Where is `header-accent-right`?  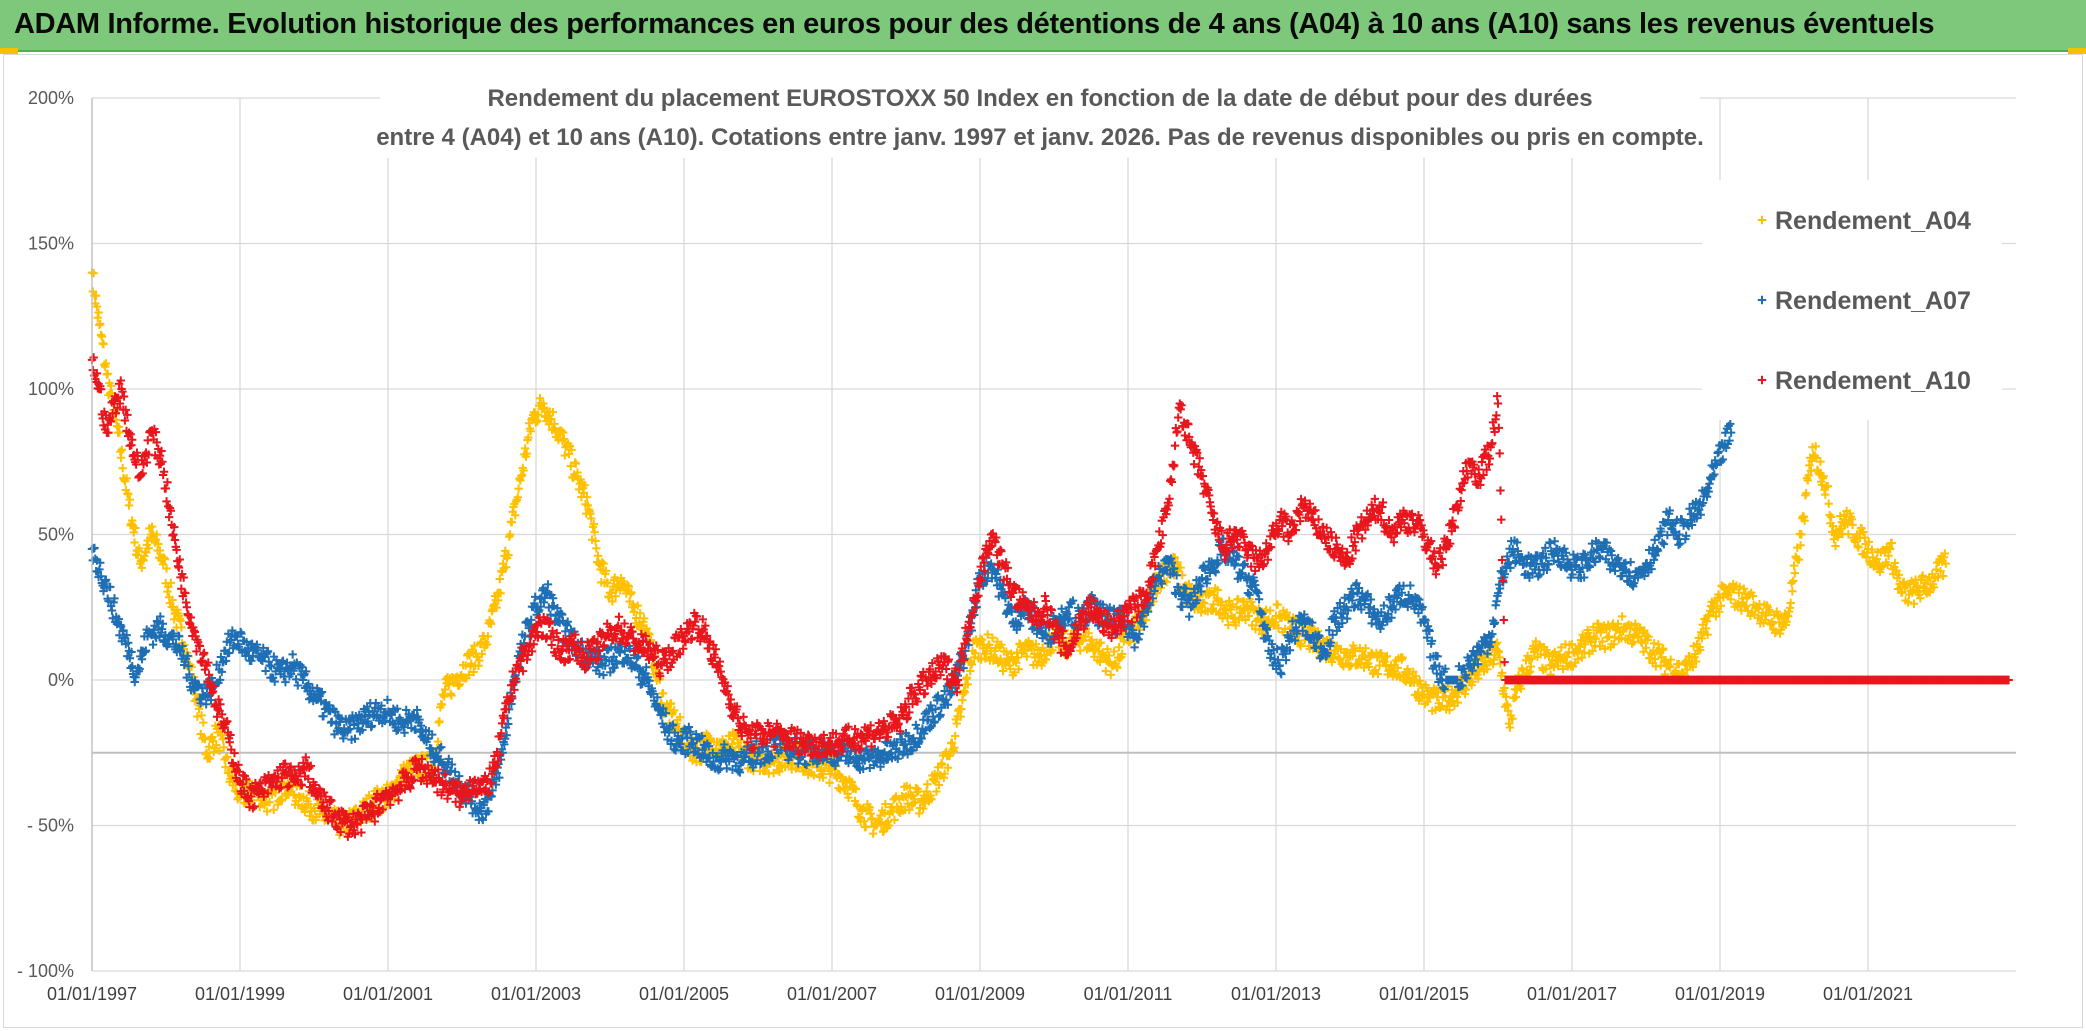
header-accent-right is located at coordinates (2077, 51).